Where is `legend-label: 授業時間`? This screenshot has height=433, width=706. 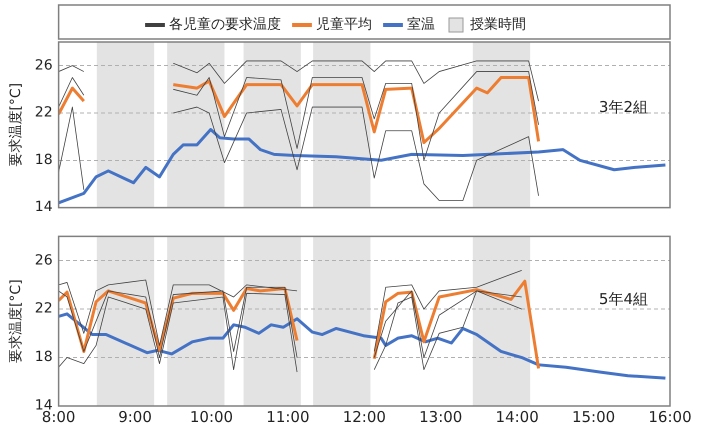
legend-label: 授業時間 is located at coordinates (498, 24).